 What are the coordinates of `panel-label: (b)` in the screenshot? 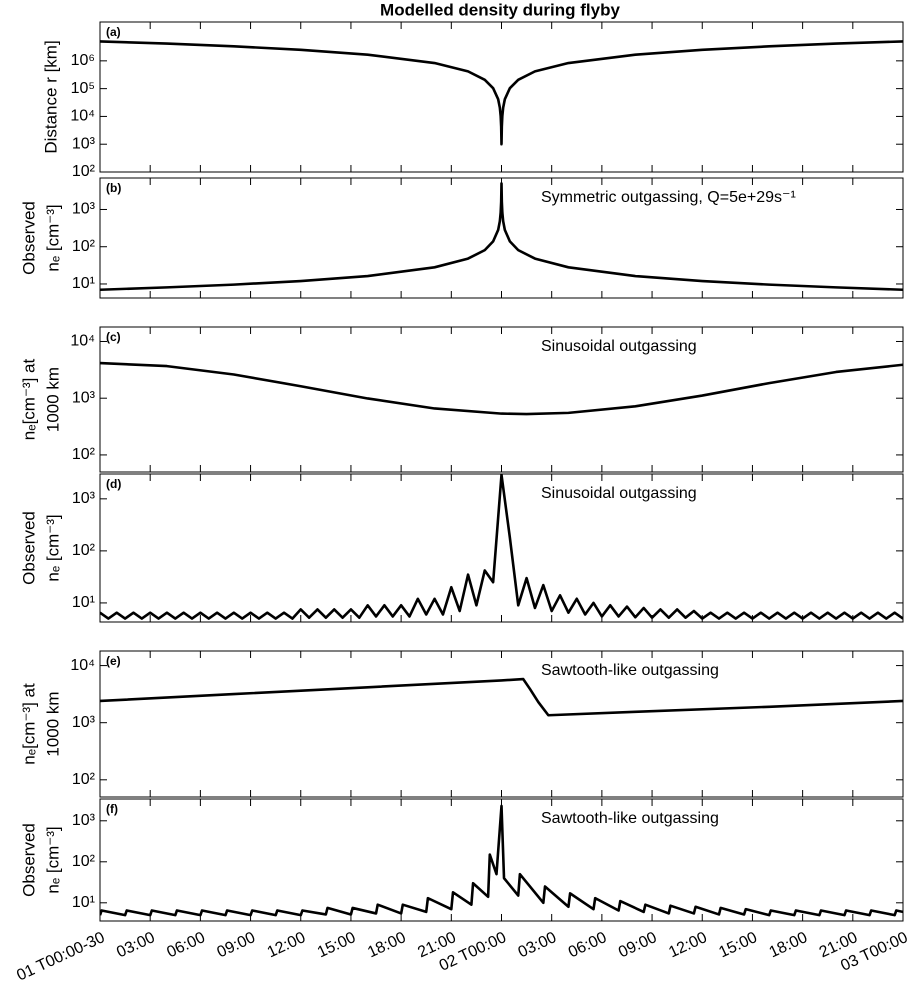 It's located at (113, 188).